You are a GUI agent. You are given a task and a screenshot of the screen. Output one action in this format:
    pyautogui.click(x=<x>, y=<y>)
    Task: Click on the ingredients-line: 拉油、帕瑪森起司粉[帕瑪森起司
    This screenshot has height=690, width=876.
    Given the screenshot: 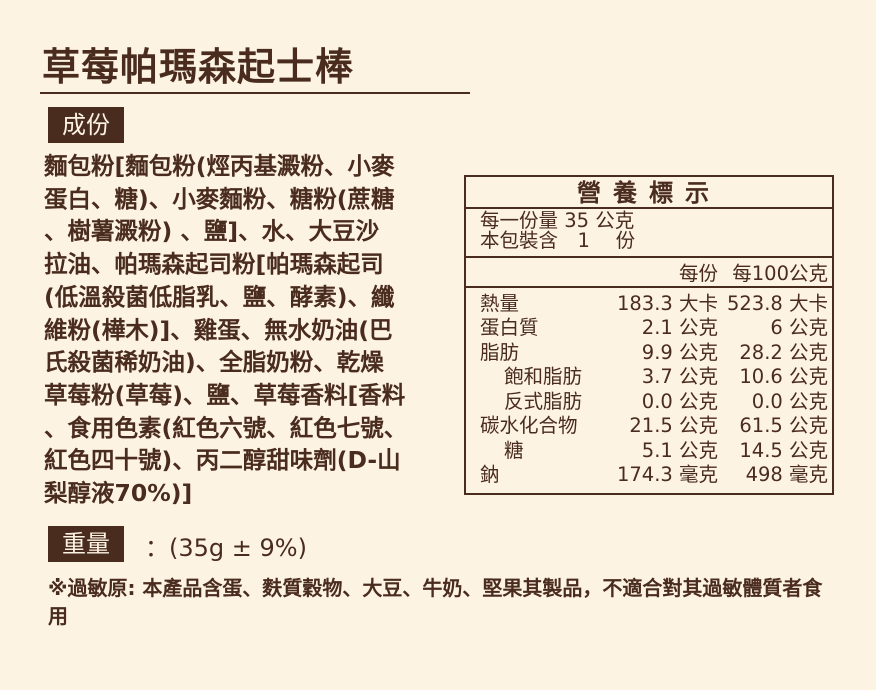 What is the action you would take?
    pyautogui.click(x=214, y=264)
    